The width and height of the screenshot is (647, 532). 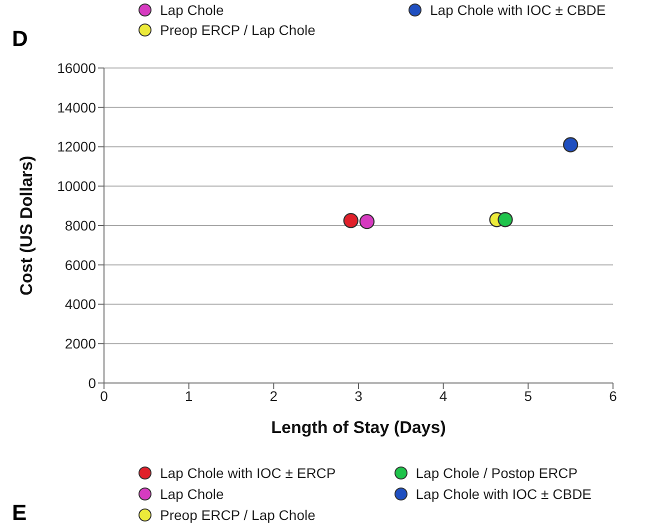 I want to click on legend-label: Lap Chole with IOC ± ERCP, so click(x=248, y=472).